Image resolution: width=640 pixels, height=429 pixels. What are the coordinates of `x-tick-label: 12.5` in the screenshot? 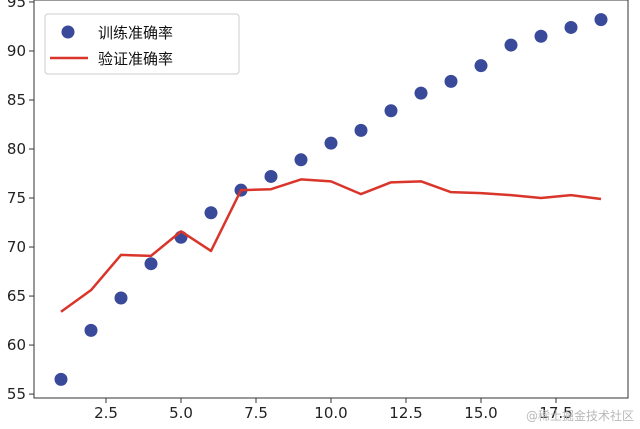 It's located at (405, 413).